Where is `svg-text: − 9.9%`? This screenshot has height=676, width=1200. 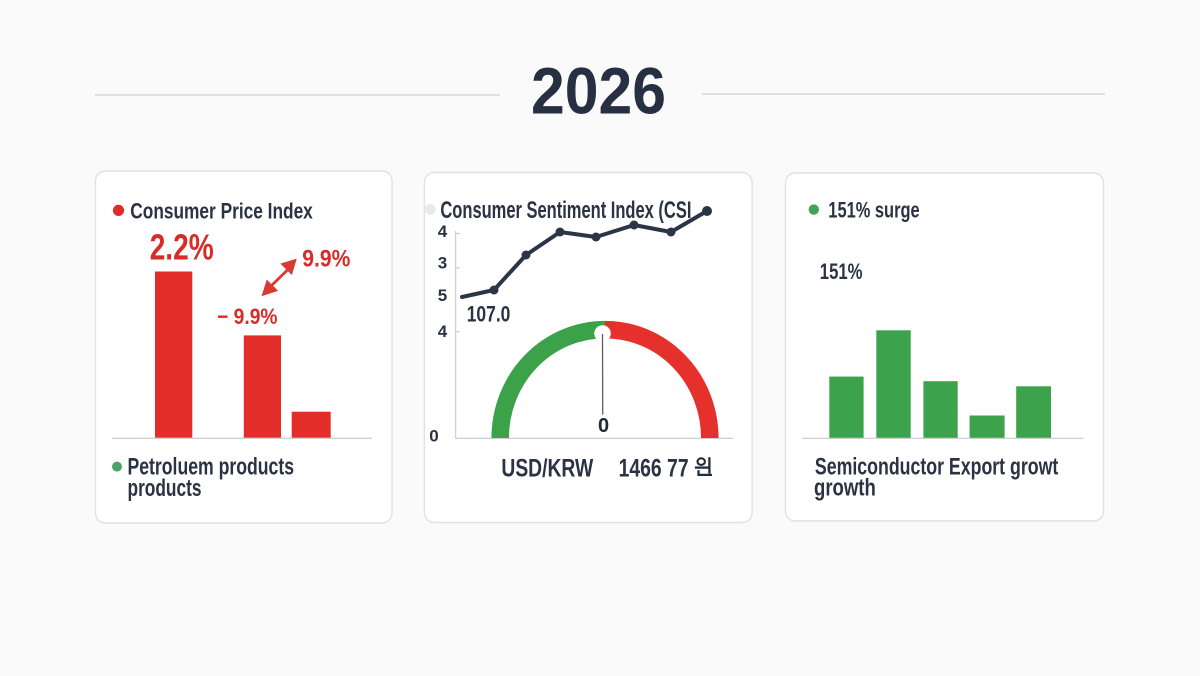
svg-text: − 9.9% is located at coordinates (247, 316).